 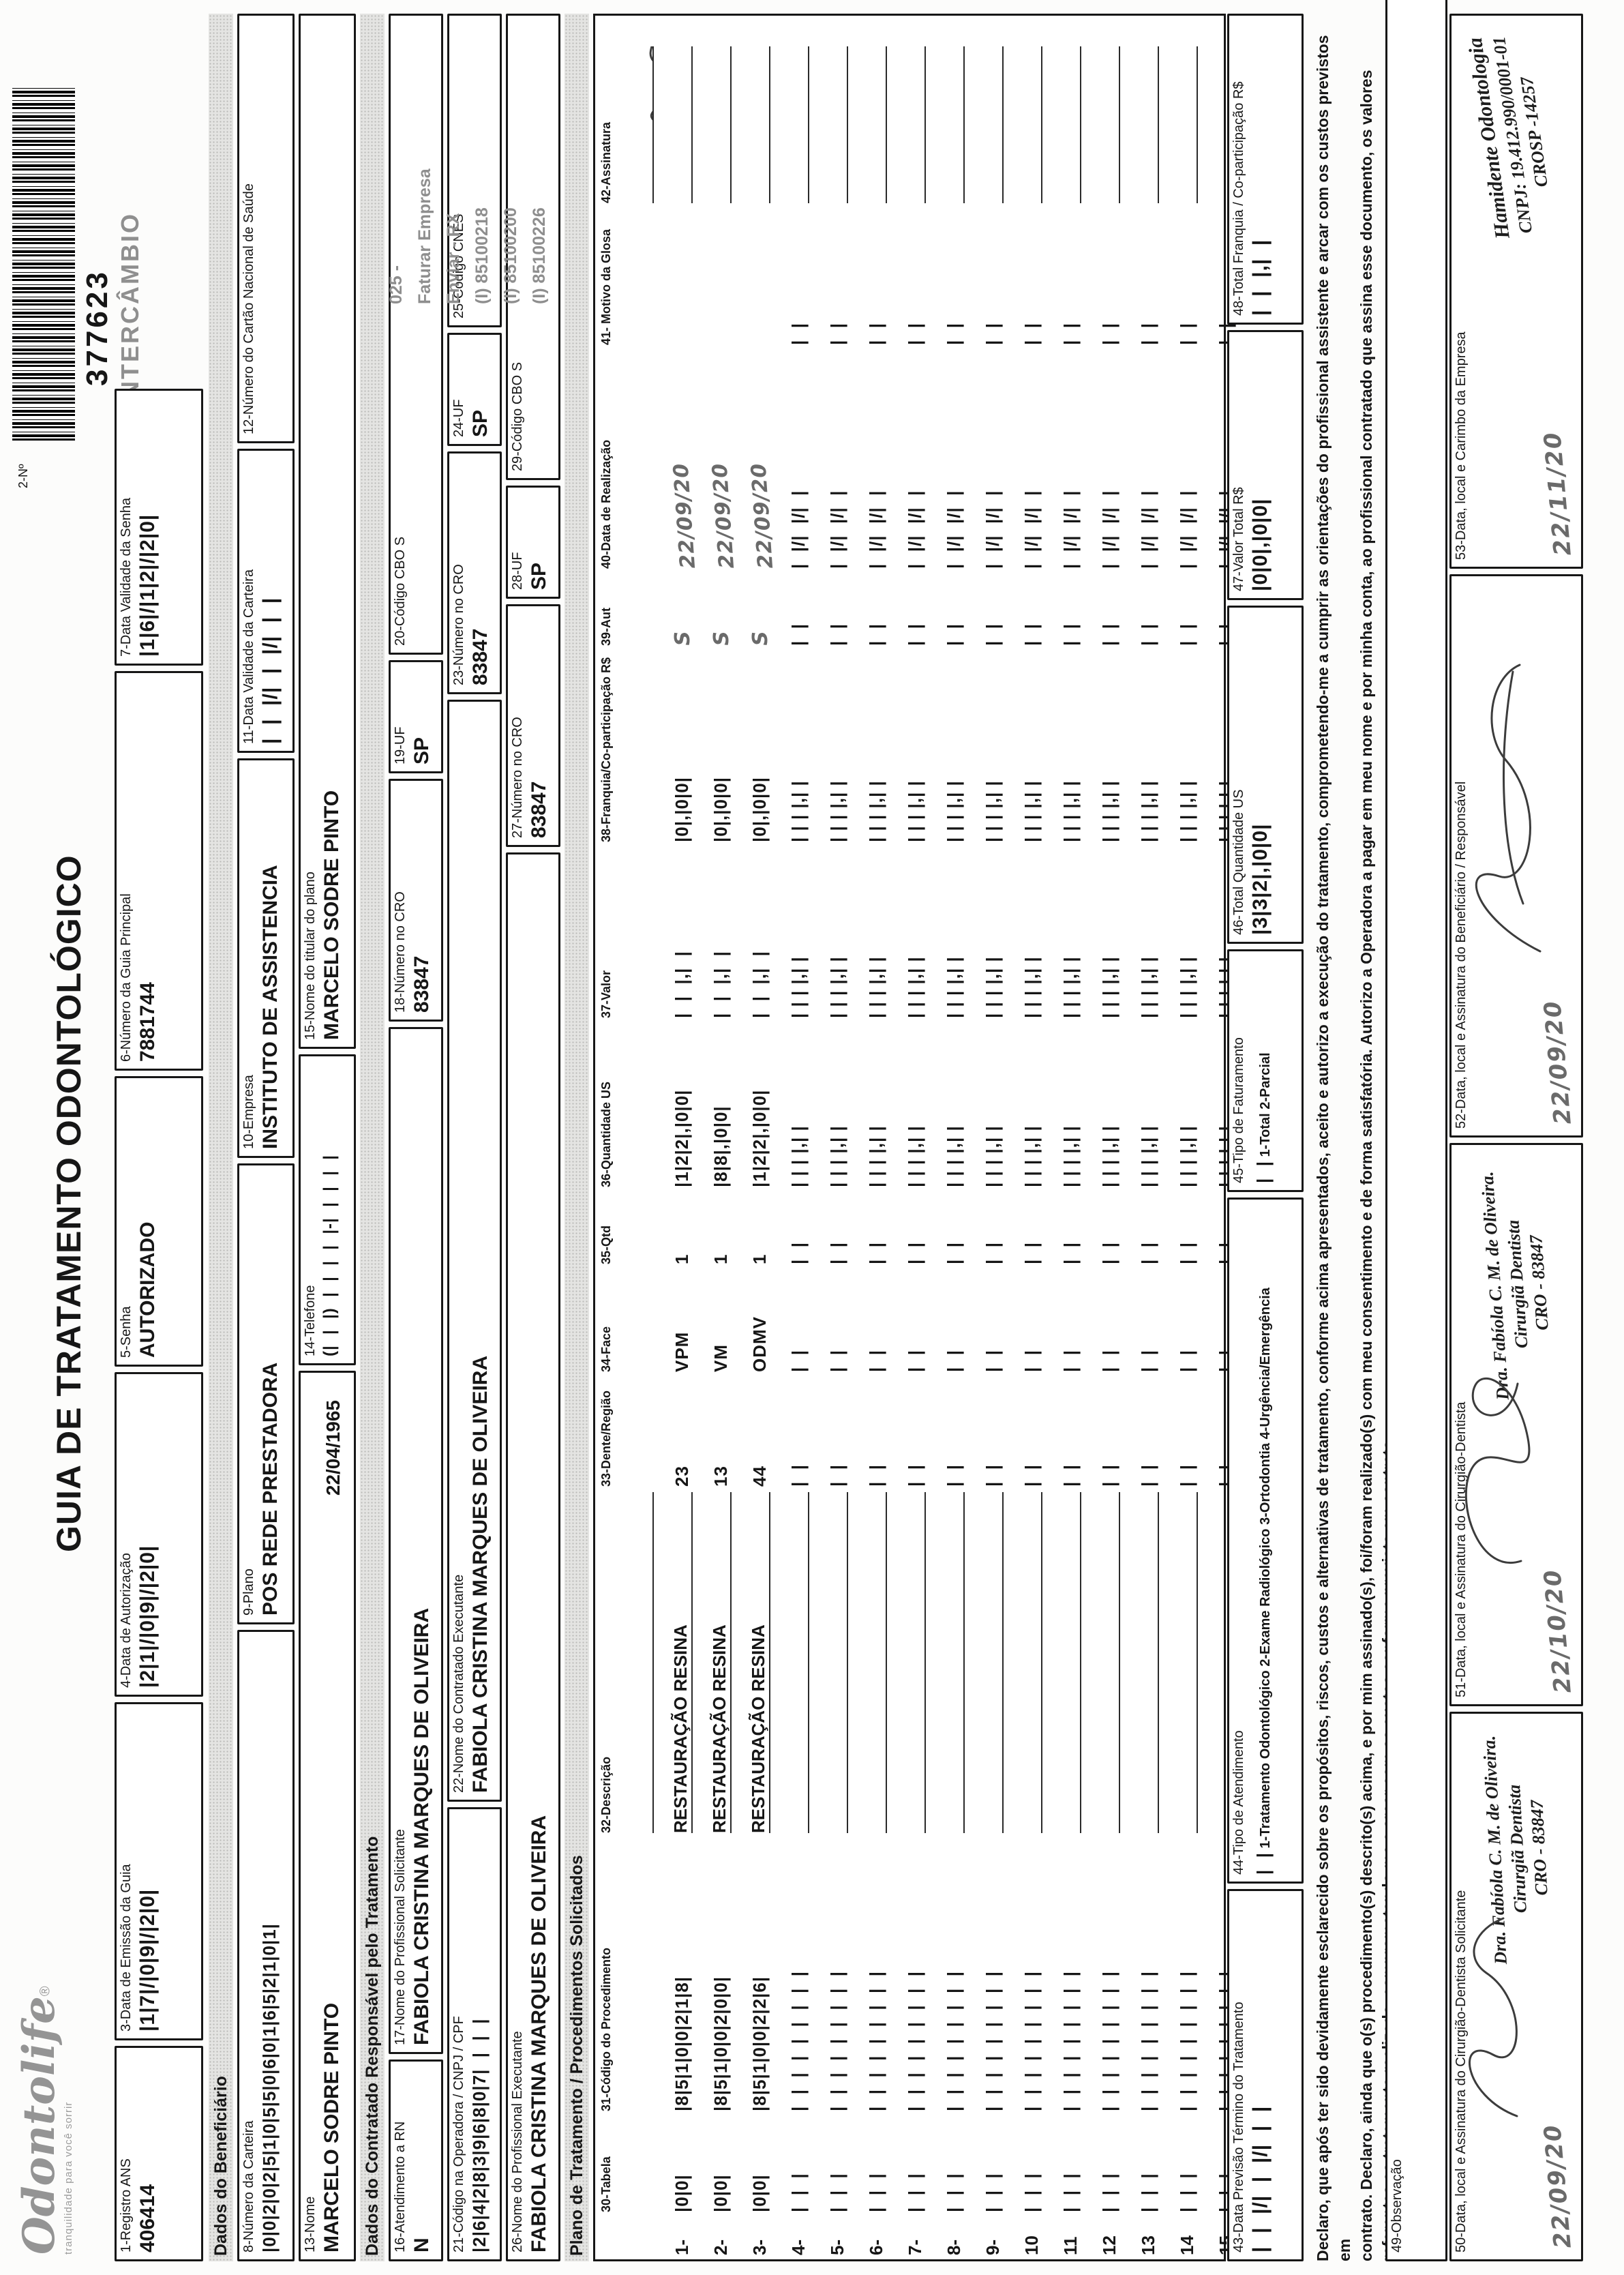 What do you see at coordinates (421, 1826) in the screenshot?
I see `field-profissional-solicitante-value: FABIOLA CRISTINA MARQUES DE OLIVEIRA` at bounding box center [421, 1826].